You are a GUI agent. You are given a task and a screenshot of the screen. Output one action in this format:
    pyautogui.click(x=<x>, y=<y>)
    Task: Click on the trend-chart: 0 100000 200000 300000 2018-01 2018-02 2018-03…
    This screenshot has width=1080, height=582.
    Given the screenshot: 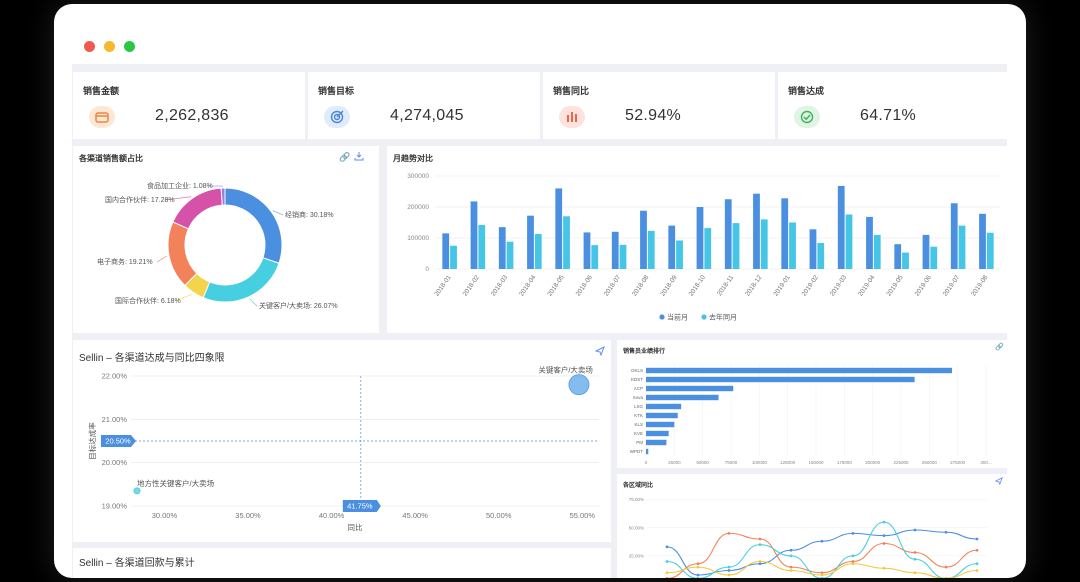 What is the action you would take?
    pyautogui.click(x=703, y=247)
    